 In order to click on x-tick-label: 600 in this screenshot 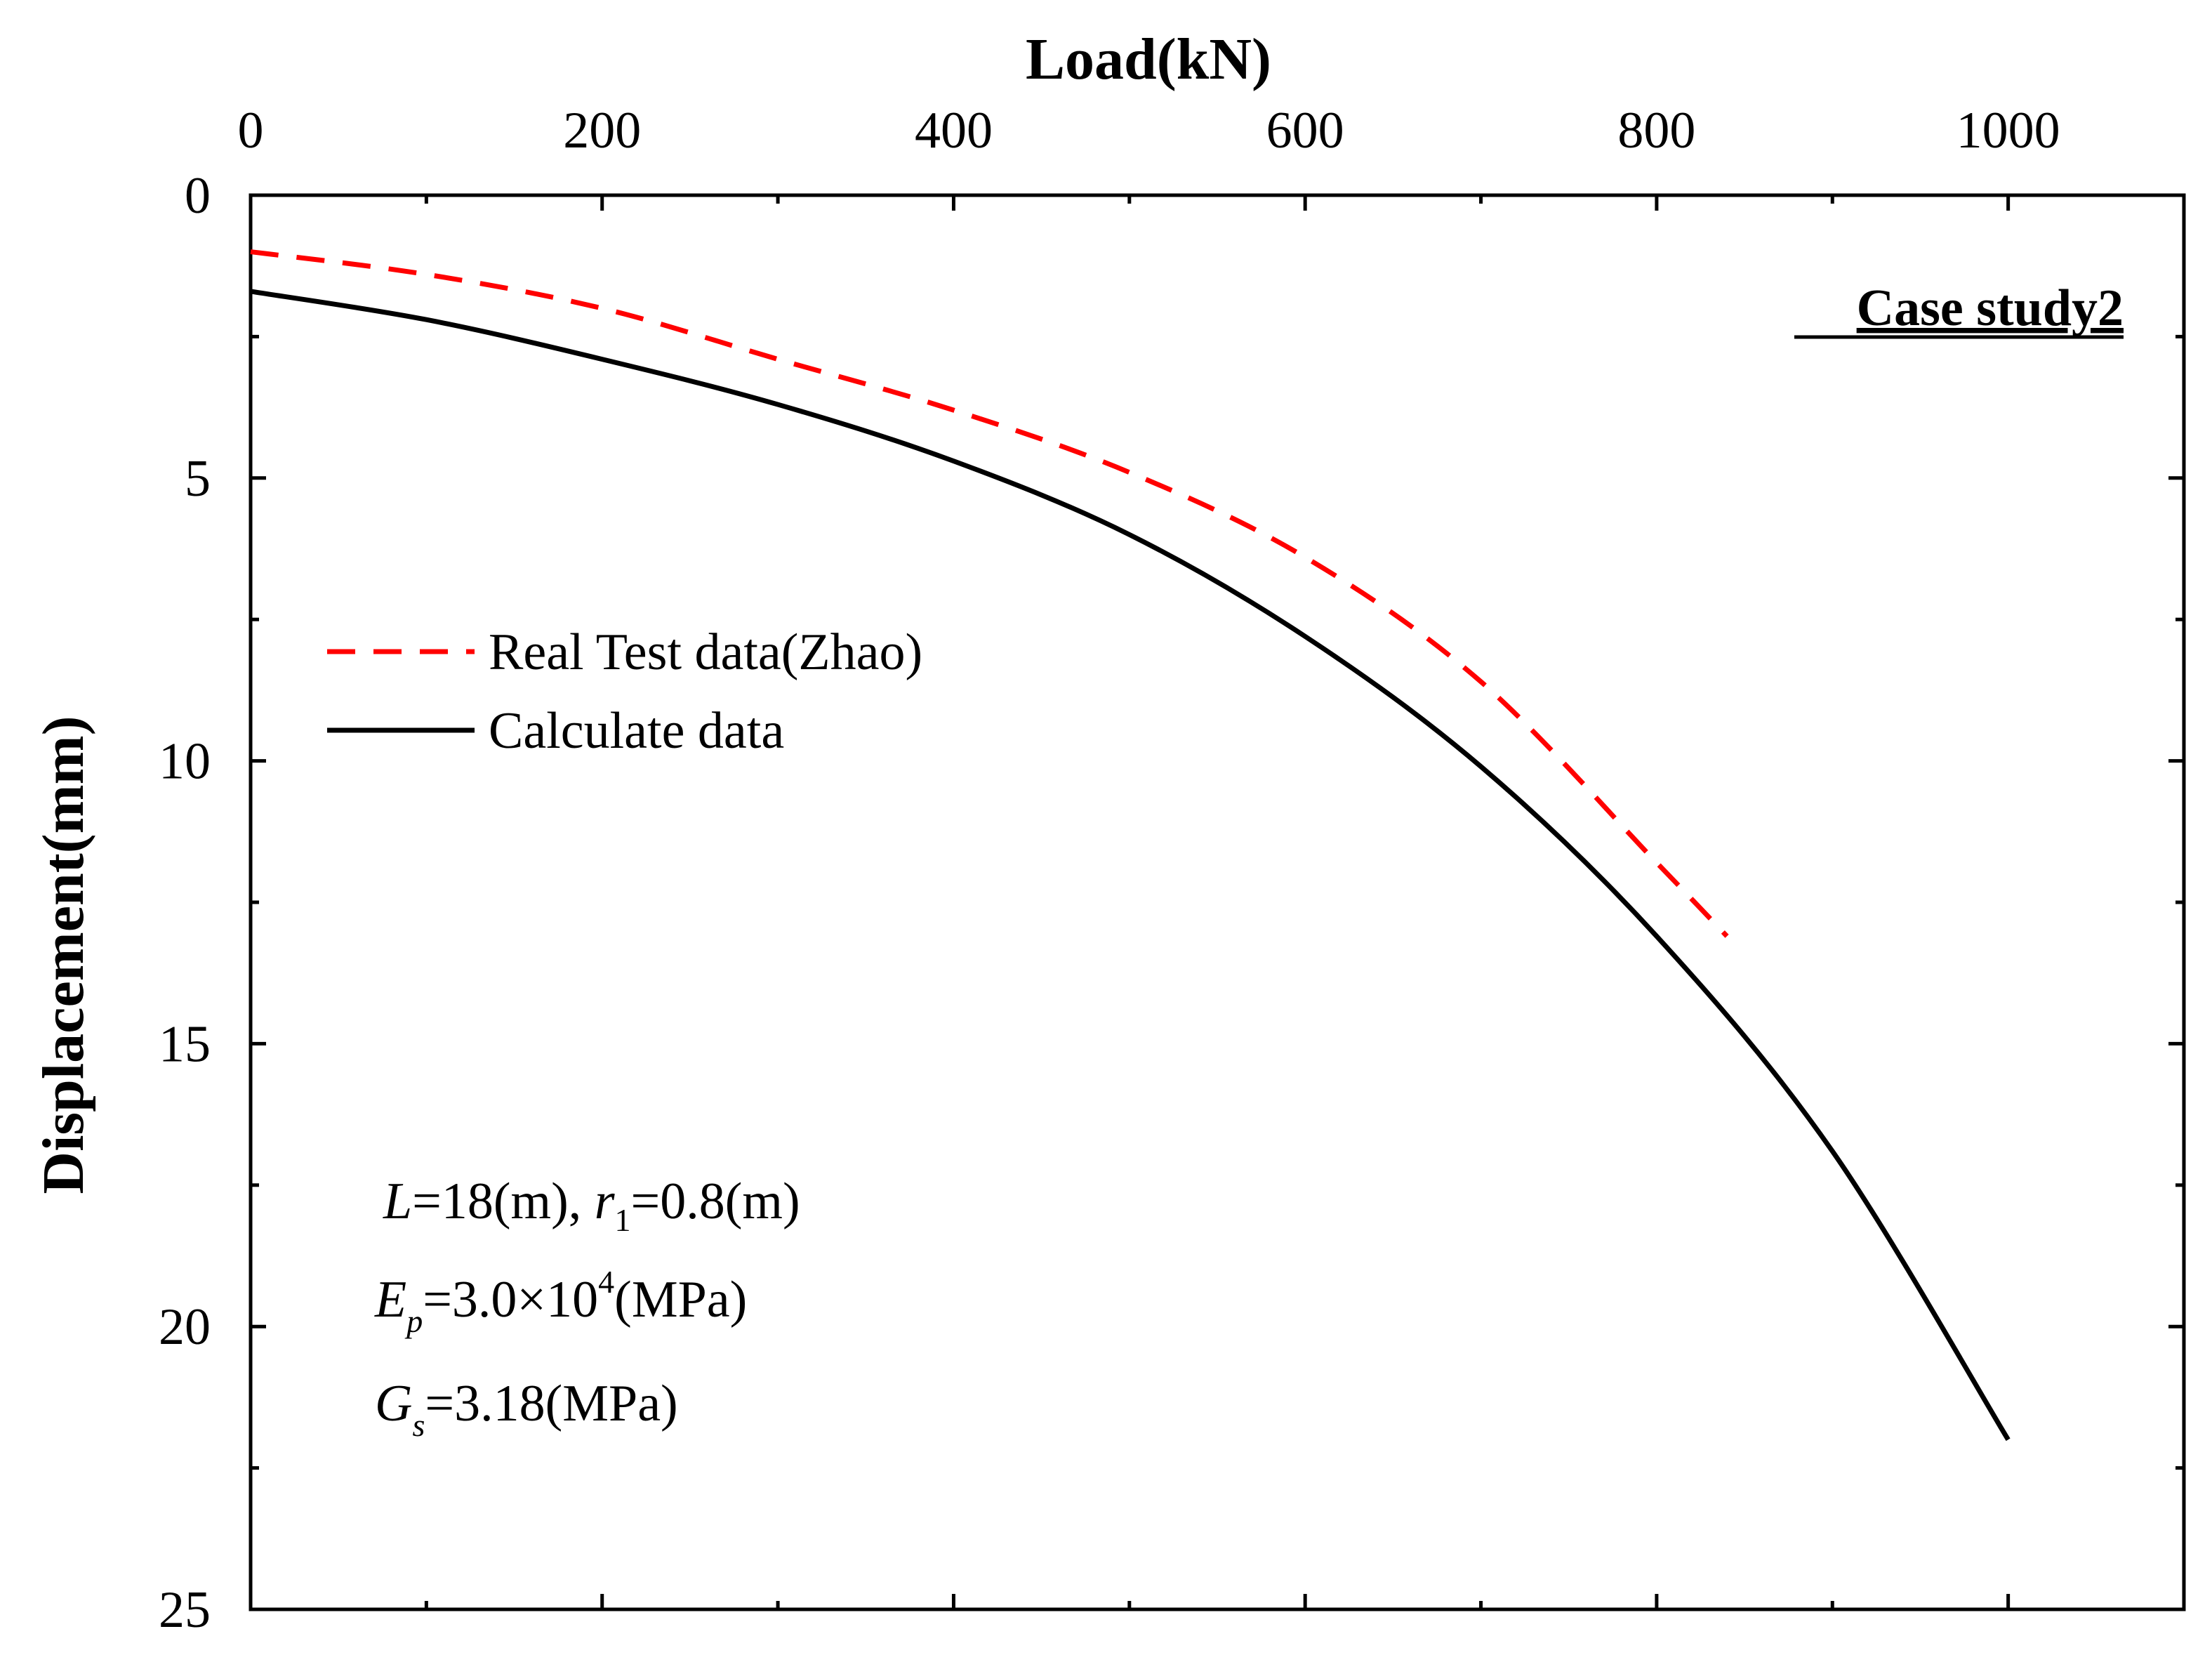, I will do `click(1305, 130)`.